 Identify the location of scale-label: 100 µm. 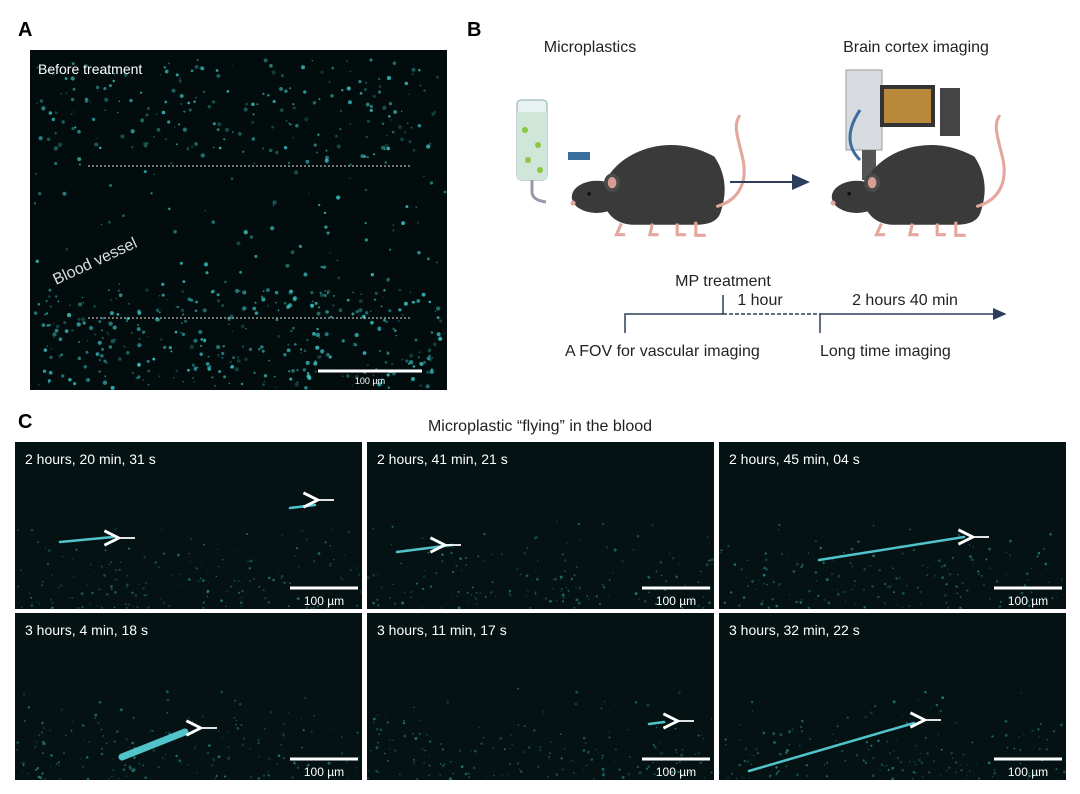
(324, 772).